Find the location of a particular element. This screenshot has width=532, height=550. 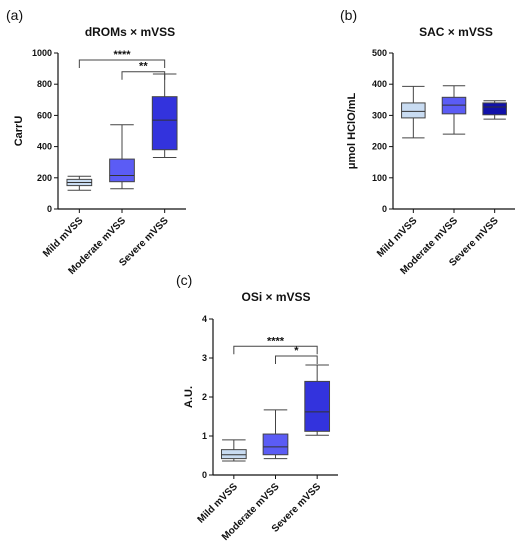

y-tick-label: 3 is located at coordinates (204, 358).